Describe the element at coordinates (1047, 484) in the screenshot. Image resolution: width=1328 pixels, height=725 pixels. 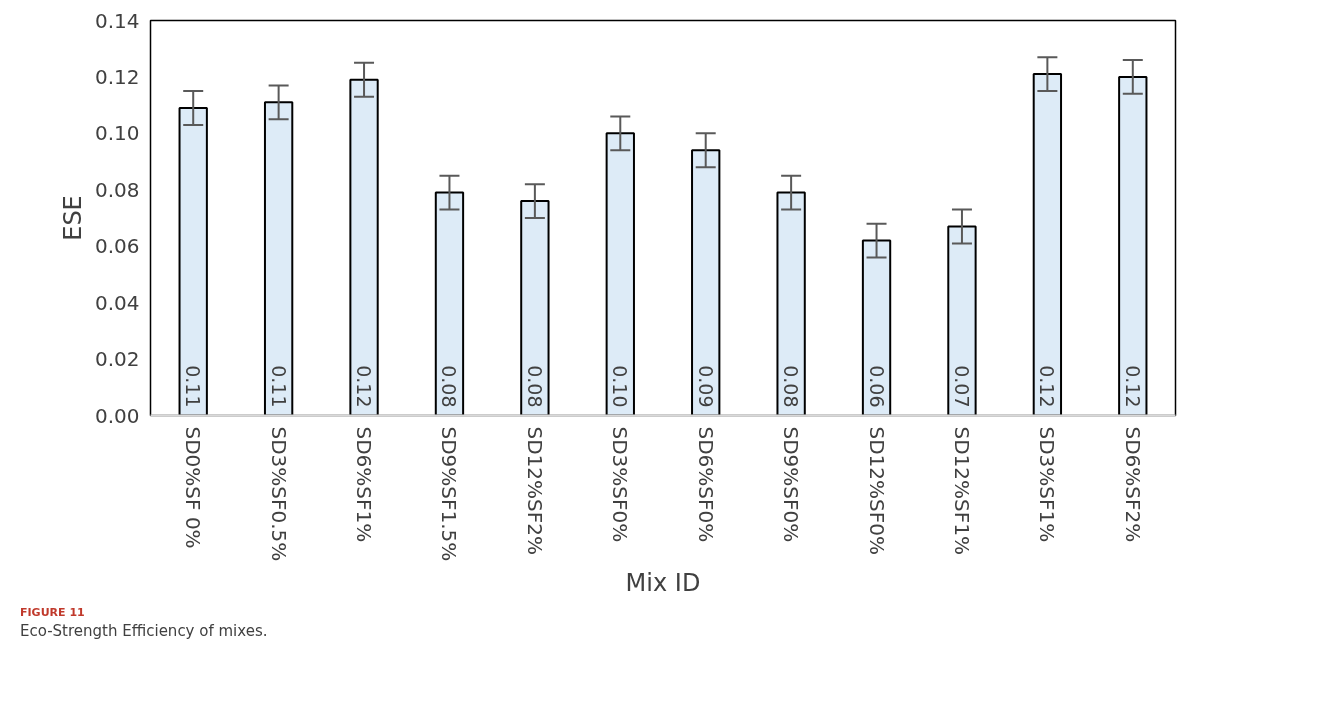
I see `x-tick-label: SD3%SF1%` at that location.